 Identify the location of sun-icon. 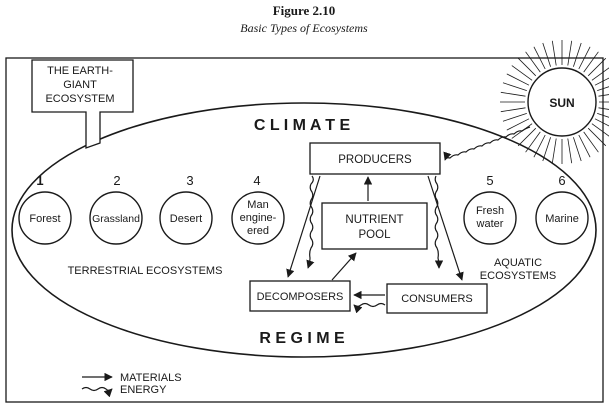
(554, 102).